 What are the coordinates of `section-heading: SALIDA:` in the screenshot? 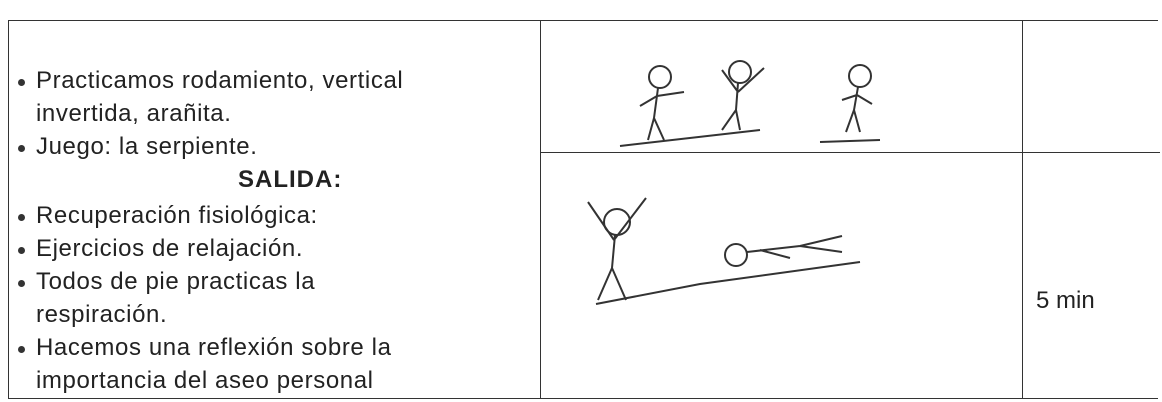 It's located at (290, 179).